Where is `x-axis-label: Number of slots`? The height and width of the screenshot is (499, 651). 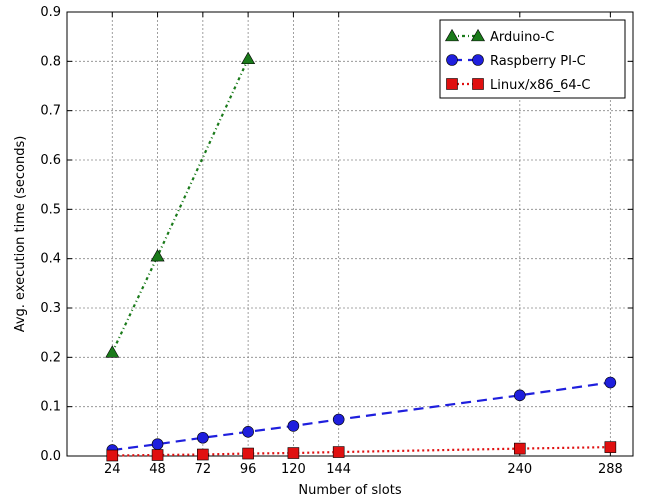
x-axis-label: Number of slots is located at coordinates (349, 490).